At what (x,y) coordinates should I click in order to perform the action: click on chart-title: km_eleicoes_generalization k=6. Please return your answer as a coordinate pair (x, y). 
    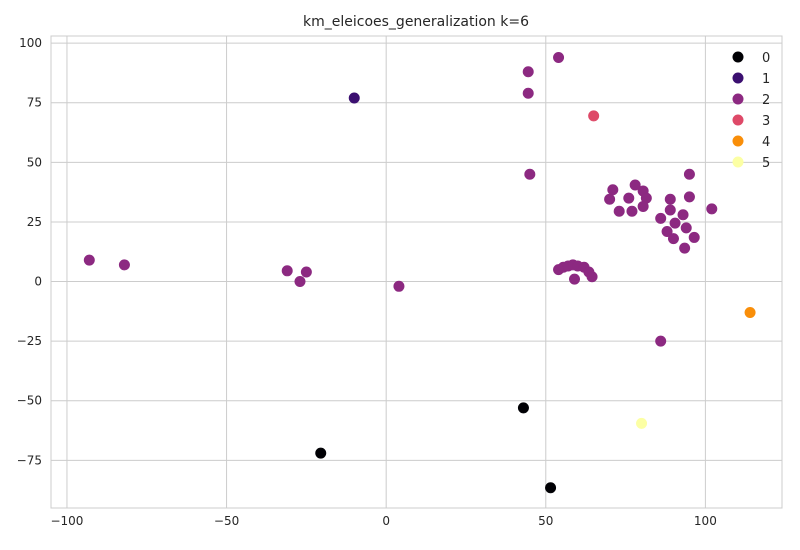
    Looking at the image, I should click on (416, 22).